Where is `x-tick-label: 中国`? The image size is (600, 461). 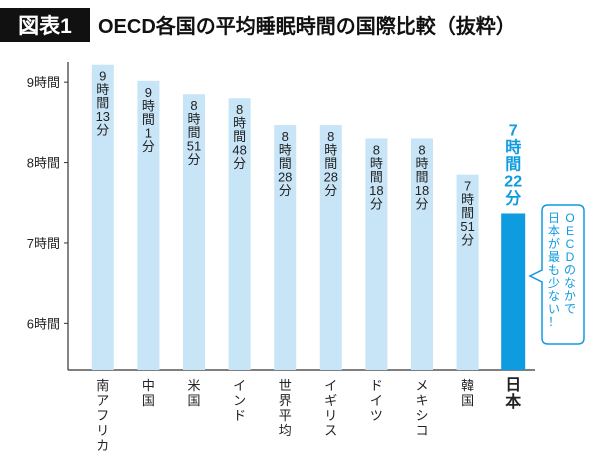 x-tick-label: 中国 is located at coordinates (148, 393).